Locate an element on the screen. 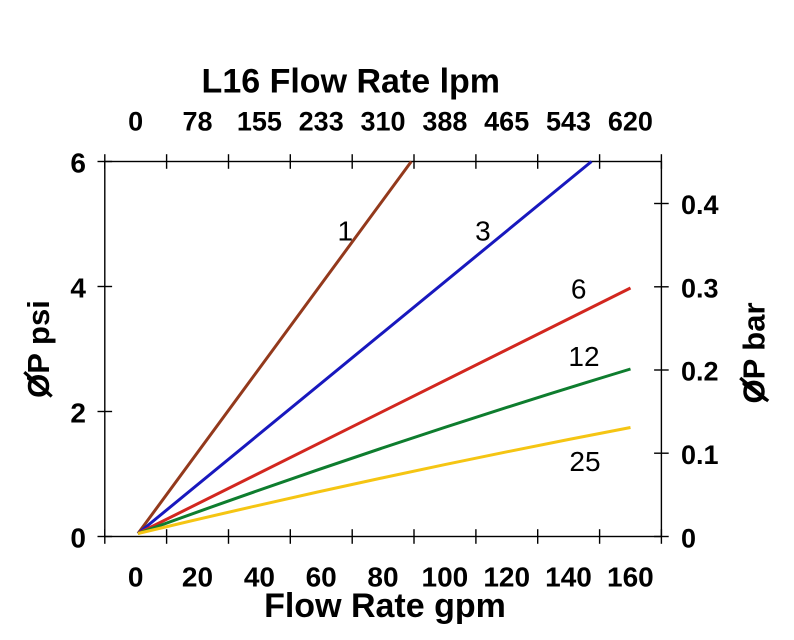 This screenshot has width=794, height=640. svg-text: 233 is located at coordinates (321, 121).